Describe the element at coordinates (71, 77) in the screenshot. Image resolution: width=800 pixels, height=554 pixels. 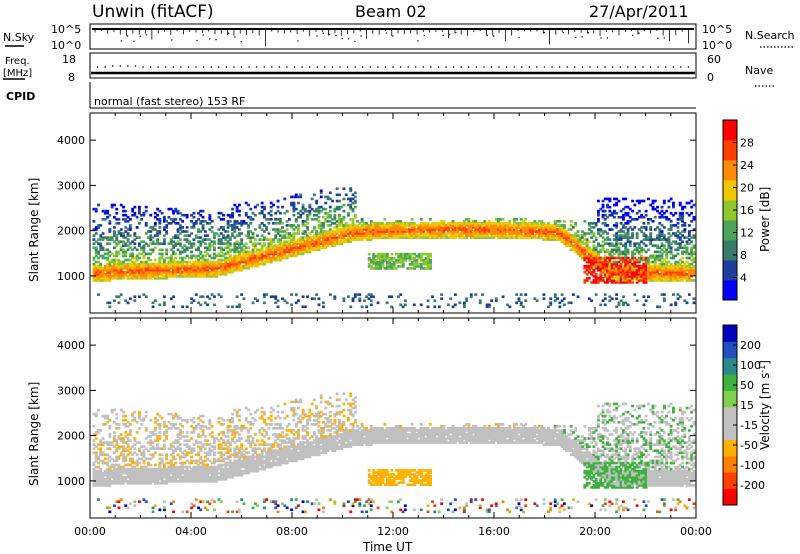
I see `freq-tick-bottom: 8` at that location.